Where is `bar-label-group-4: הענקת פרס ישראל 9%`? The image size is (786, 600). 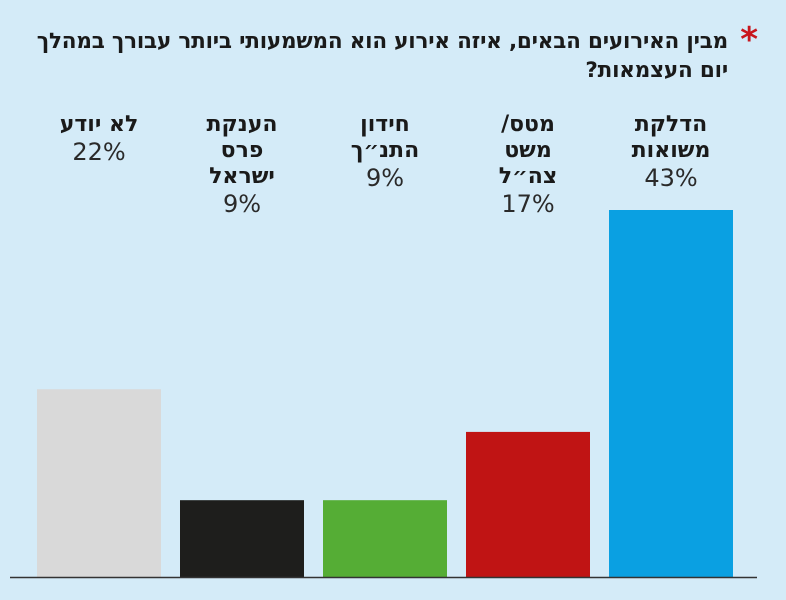 bar-label-group-4: הענקת פרס ישראל 9% is located at coordinates (242, 165).